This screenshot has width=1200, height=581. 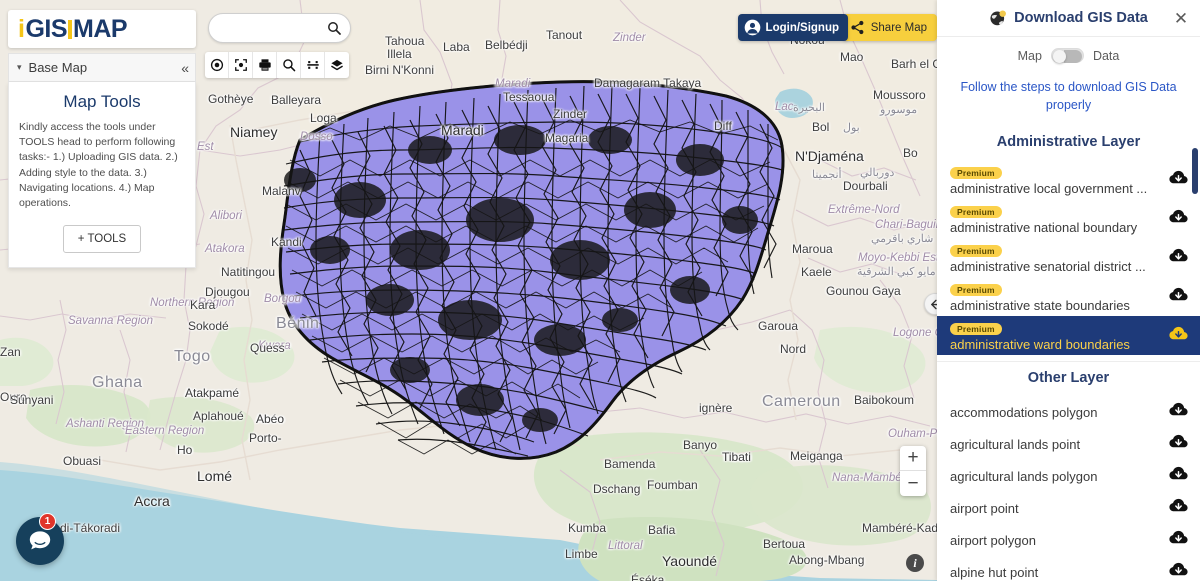 I want to click on basemap-label: Base Map, so click(x=58, y=67).